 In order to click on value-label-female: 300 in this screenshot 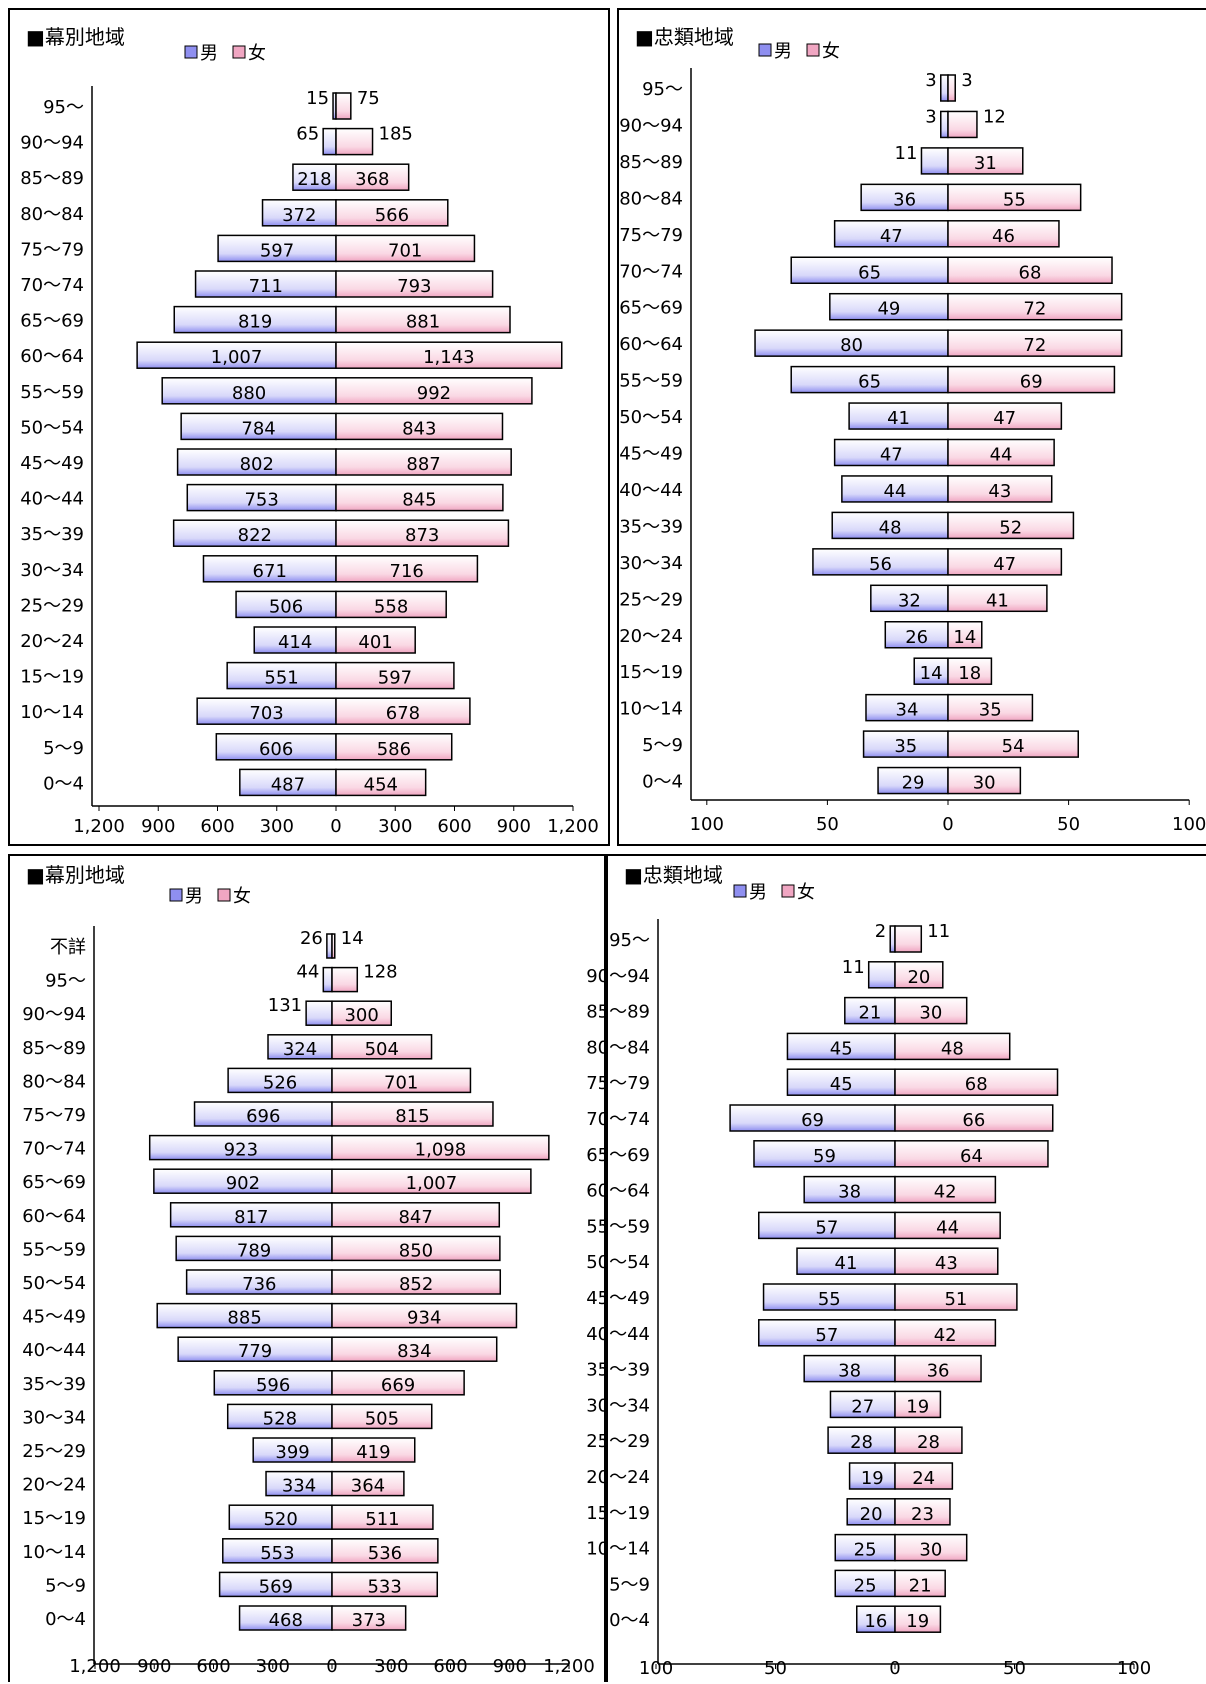, I will do `click(361, 1015)`.